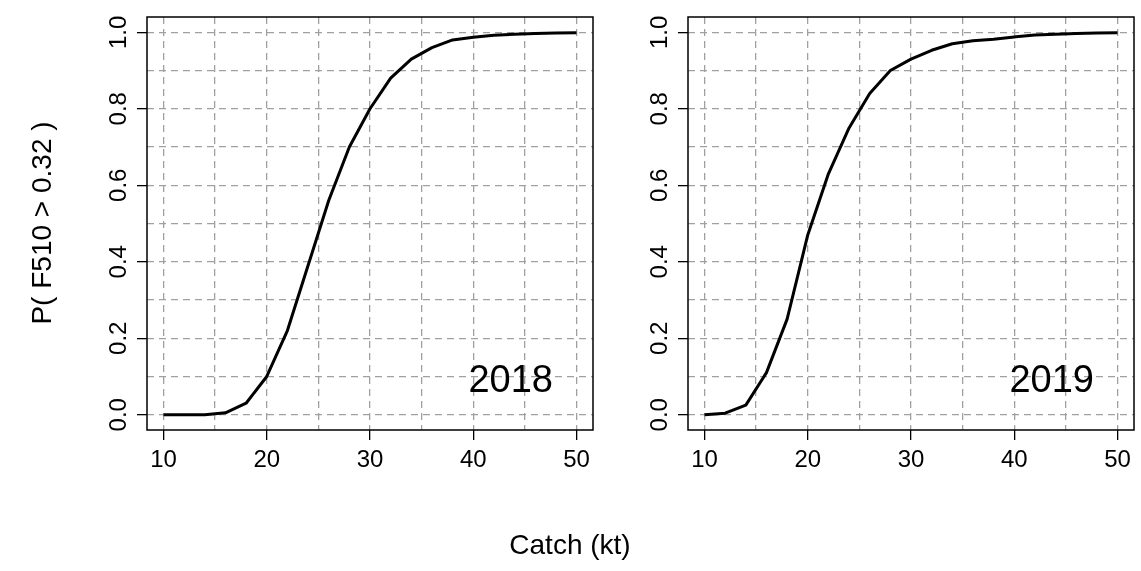 Image resolution: width=1141 pixels, height=571 pixels. What do you see at coordinates (1051, 379) in the screenshot?
I see `annotation: 2019` at bounding box center [1051, 379].